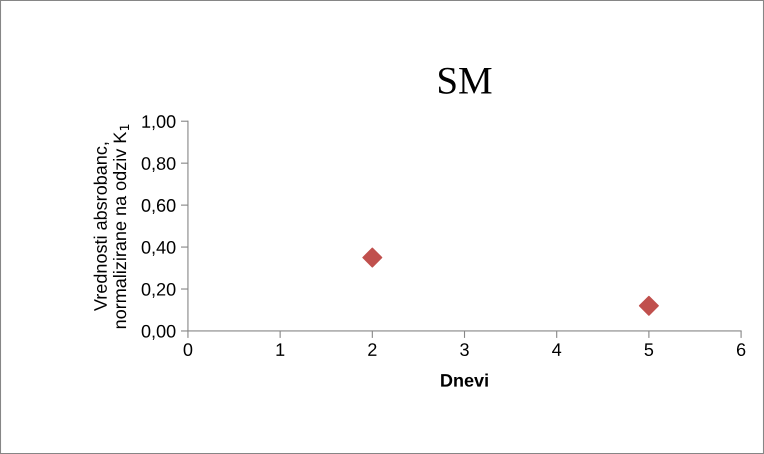 The width and height of the screenshot is (764, 454). I want to click on y-tick-label: 0,60, so click(159, 206).